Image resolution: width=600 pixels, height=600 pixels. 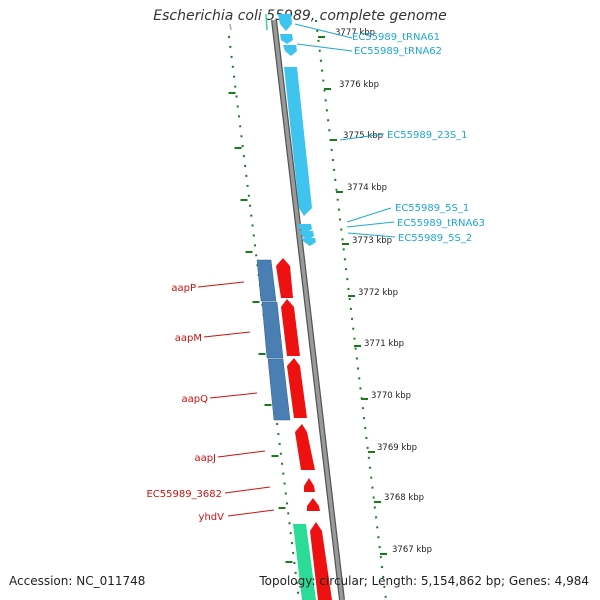 What do you see at coordinates (355, 33) in the screenshot?
I see `kbp-label: 3777 kbp` at bounding box center [355, 33].